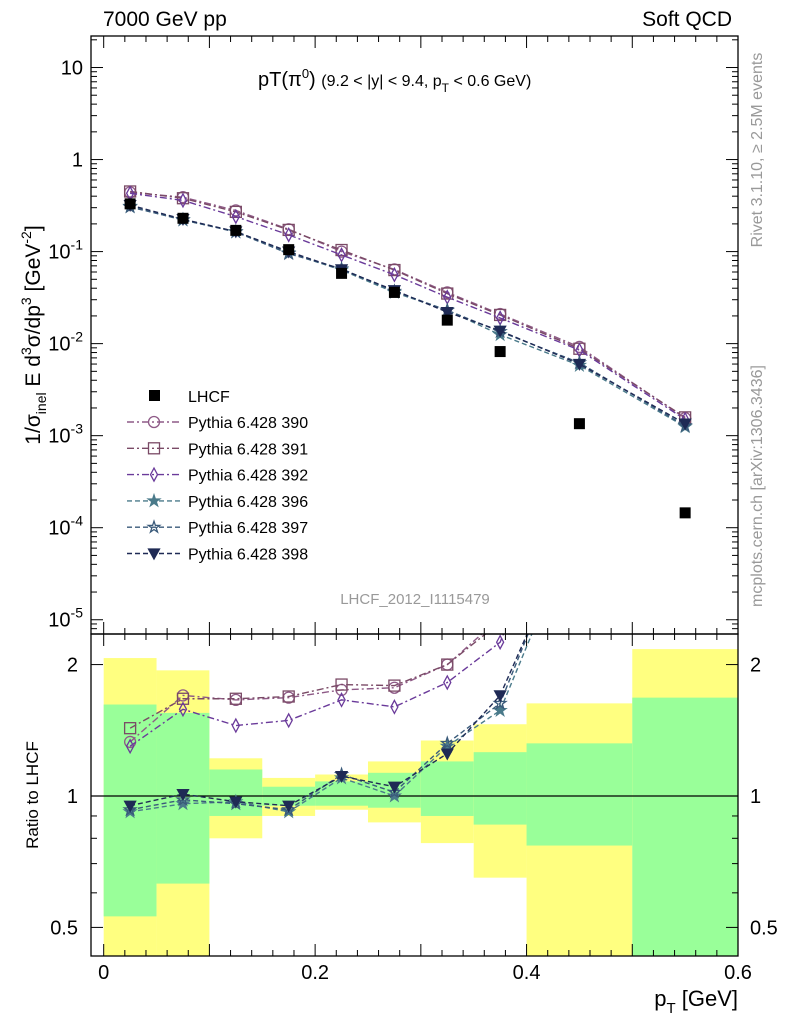 The height and width of the screenshot is (1024, 786). I want to click on analysis-label: LHCF_2012_I1115479, so click(415, 599).